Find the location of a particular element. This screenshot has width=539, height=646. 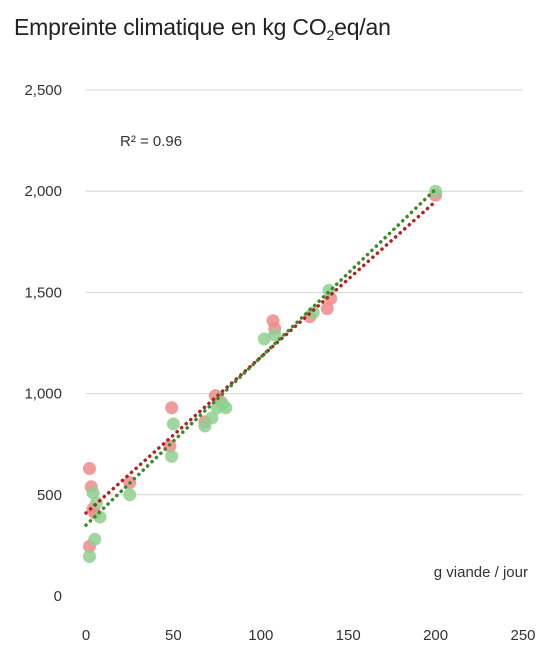

x-axis-ticks: 0 50 100 150 200 250 is located at coordinates (309, 635).